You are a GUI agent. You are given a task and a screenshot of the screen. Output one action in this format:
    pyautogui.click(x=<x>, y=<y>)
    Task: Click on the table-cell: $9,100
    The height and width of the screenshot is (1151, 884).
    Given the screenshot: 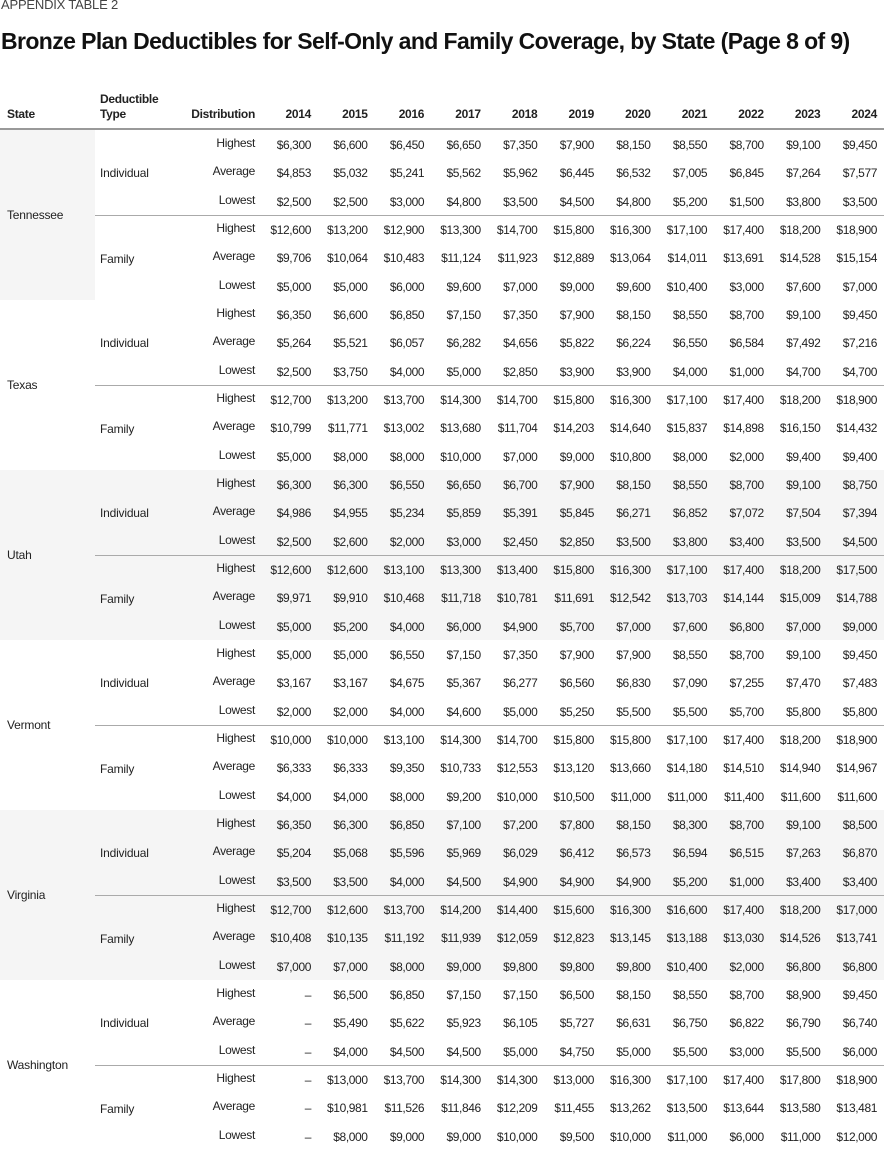 What is the action you would take?
    pyautogui.click(x=803, y=145)
    